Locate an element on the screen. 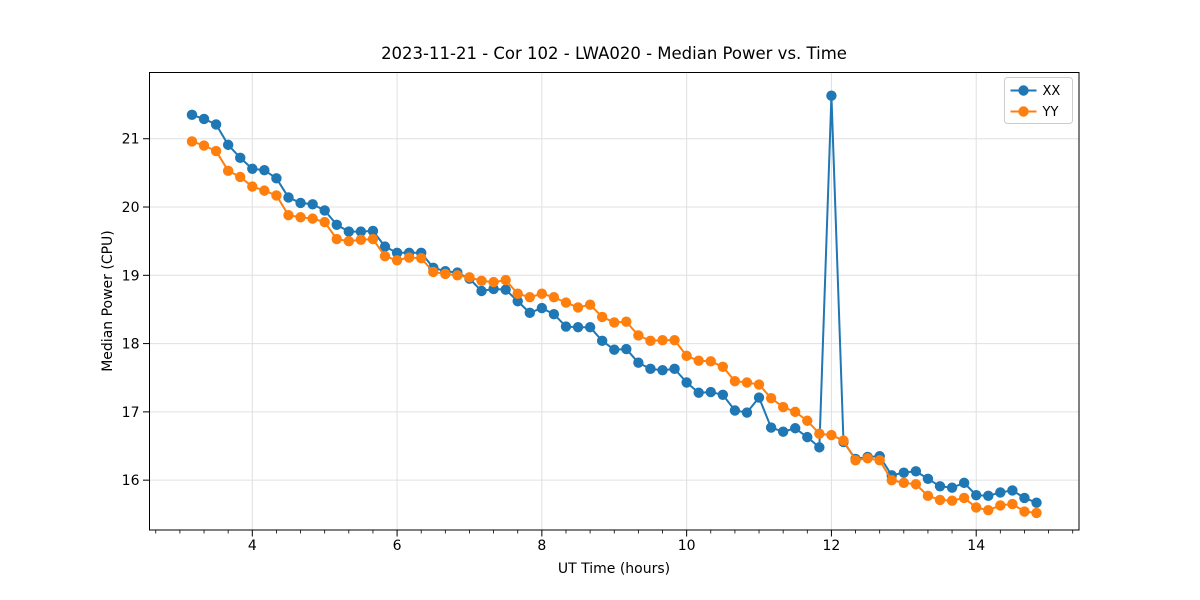 Image resolution: width=1200 pixels, height=600 pixels. x-tick-label: 10 is located at coordinates (687, 546).